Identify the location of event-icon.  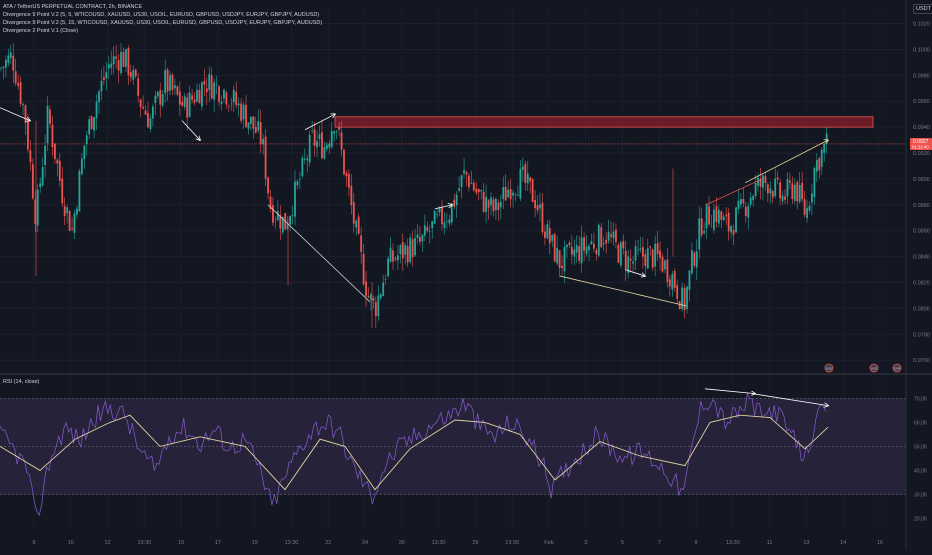
(897, 368).